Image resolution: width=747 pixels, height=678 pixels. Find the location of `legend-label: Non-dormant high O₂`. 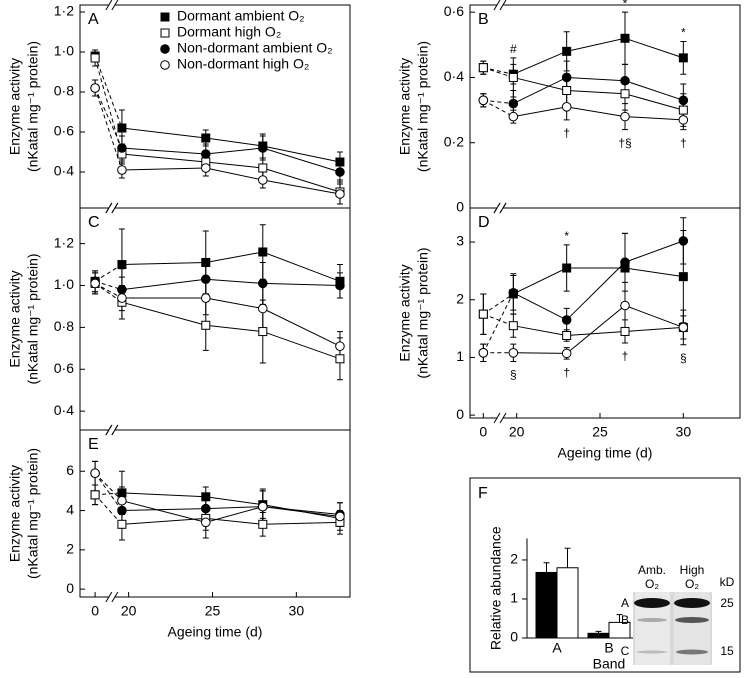

legend-label: Non-dormant high O₂ is located at coordinates (243, 64).